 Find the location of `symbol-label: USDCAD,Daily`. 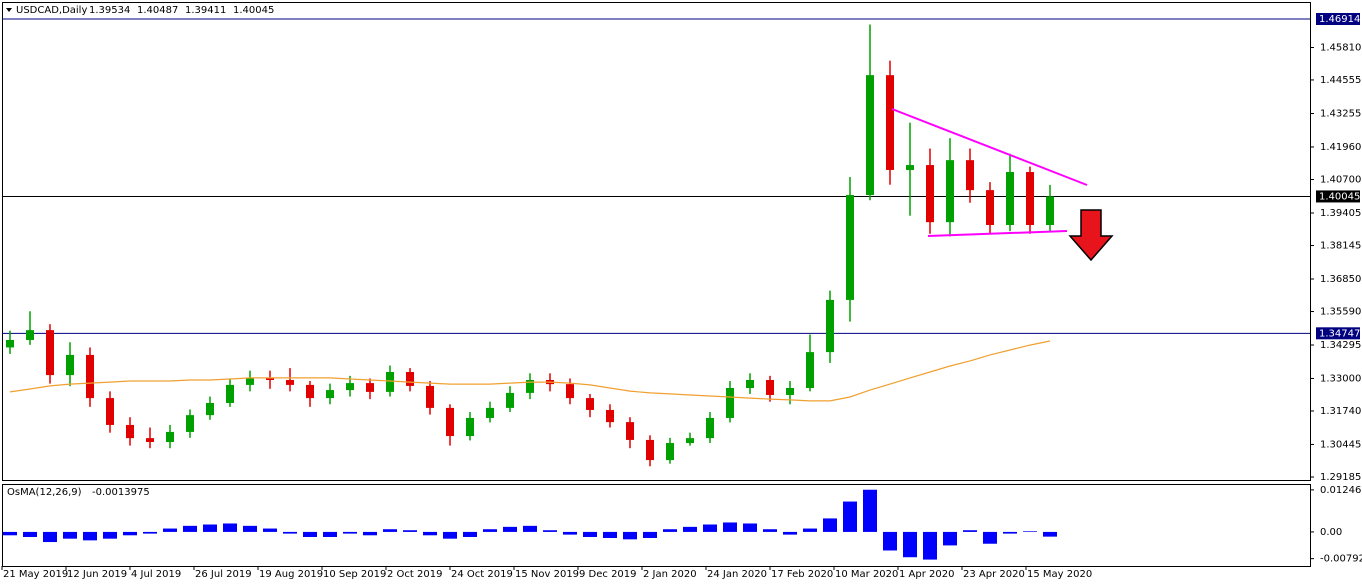

symbol-label: USDCAD,Daily is located at coordinates (51, 10).